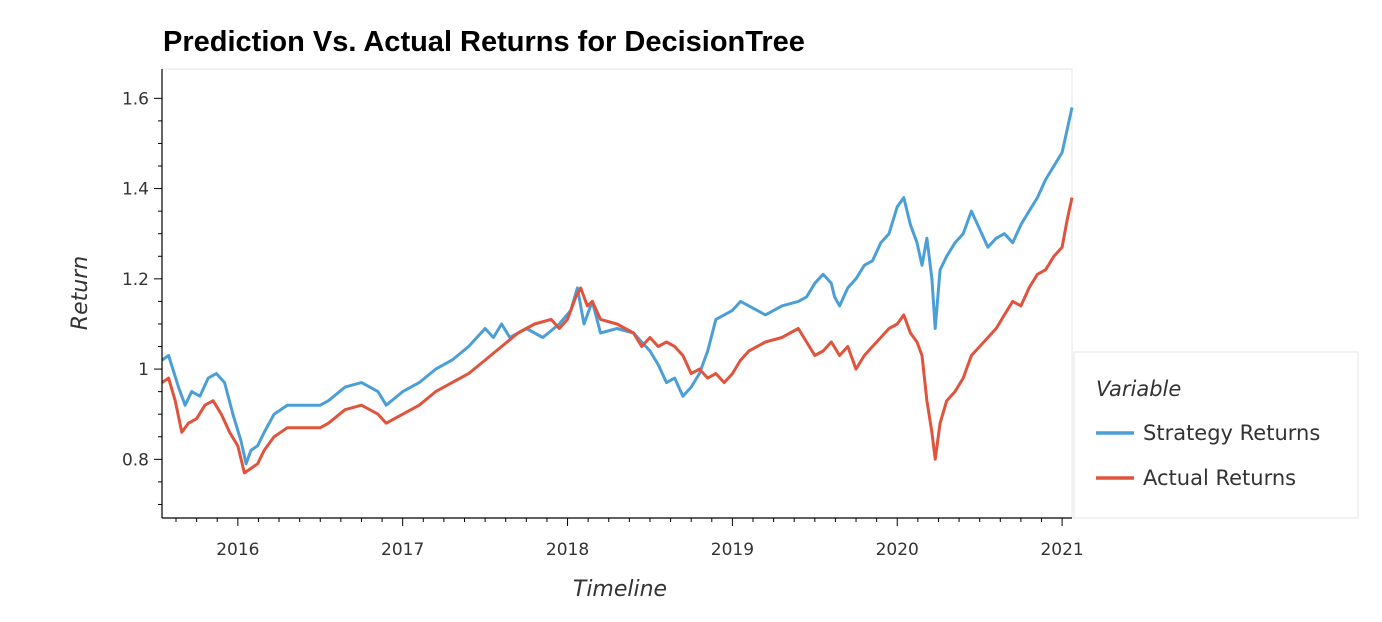 Image resolution: width=1382 pixels, height=622 pixels. I want to click on x-tick-label: 2018, so click(567, 550).